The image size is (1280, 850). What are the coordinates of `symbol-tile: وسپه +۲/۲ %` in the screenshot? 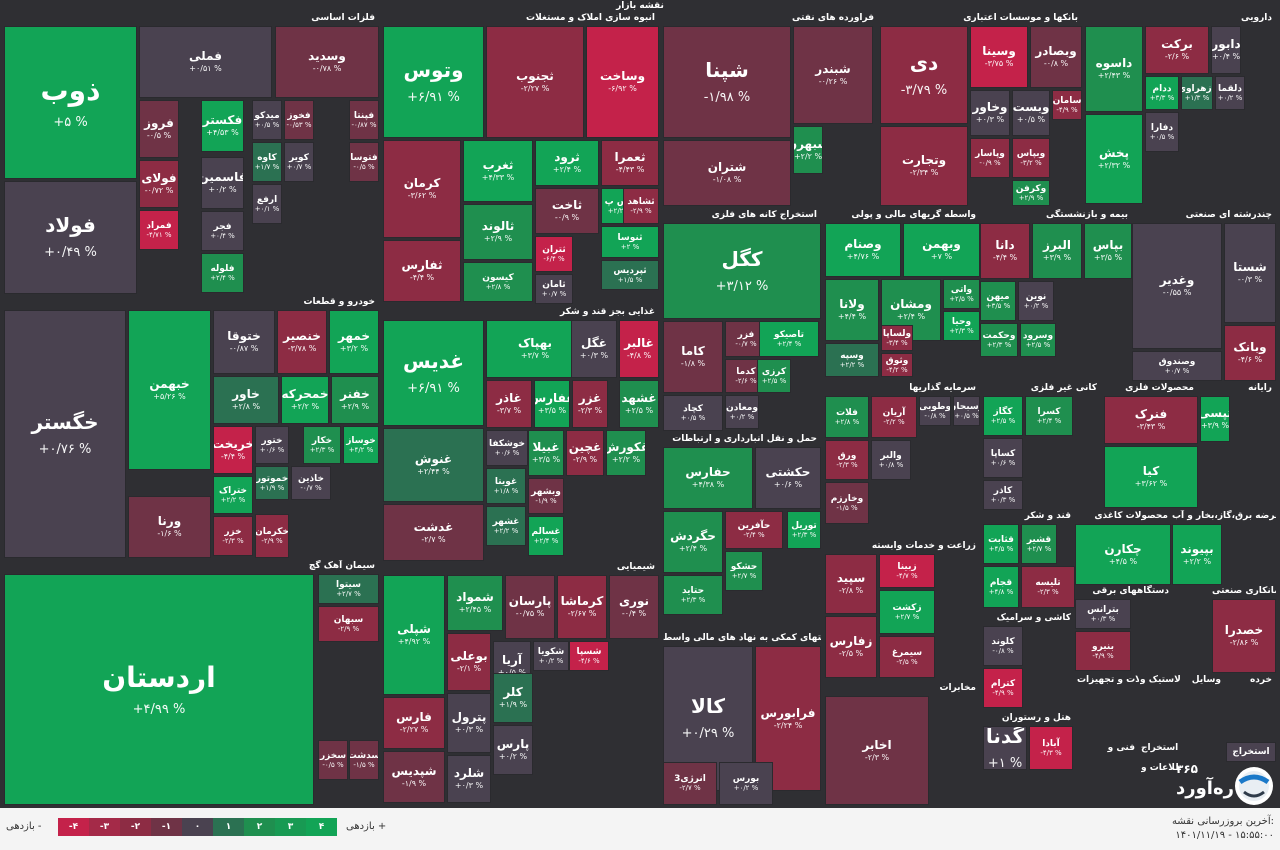 It's located at (852, 360).